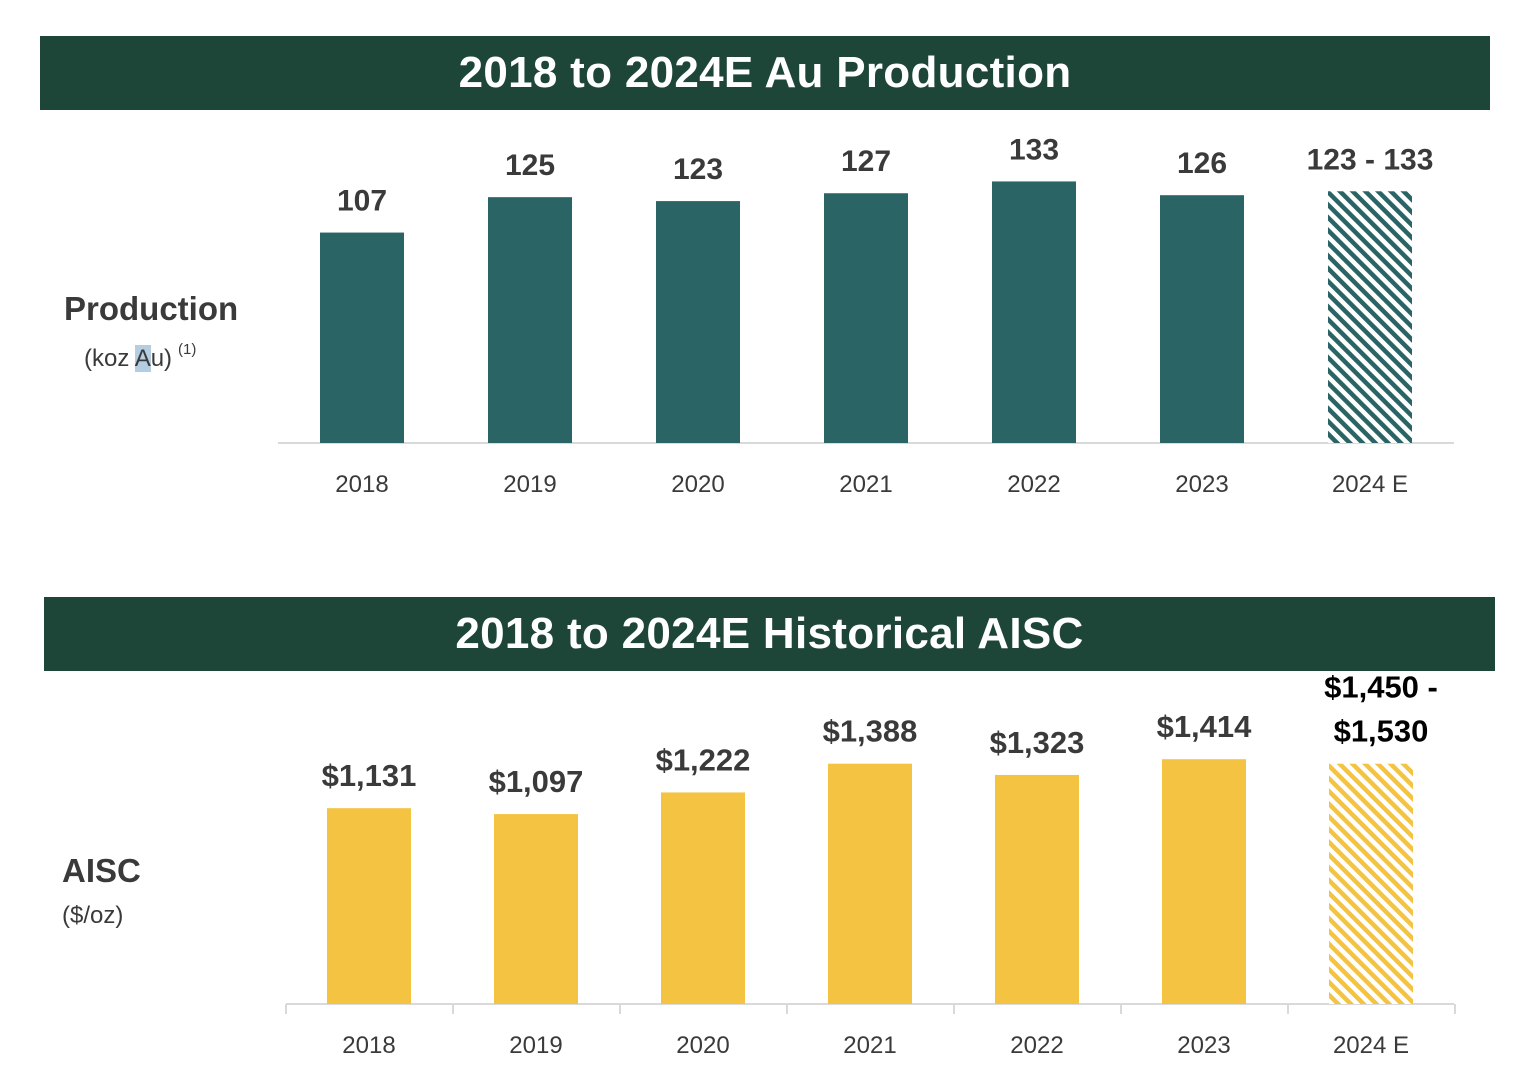 This screenshot has width=1522, height=1090. I want to click on production-axis-unit: (koz Au) (1), so click(140, 357).